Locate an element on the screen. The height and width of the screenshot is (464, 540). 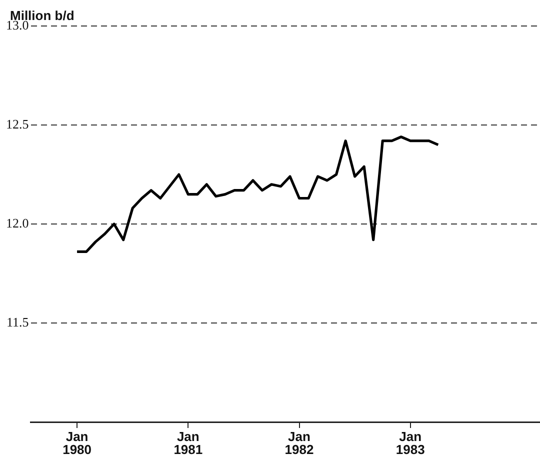
x-tick-label: Jan 1981 is located at coordinates (188, 443).